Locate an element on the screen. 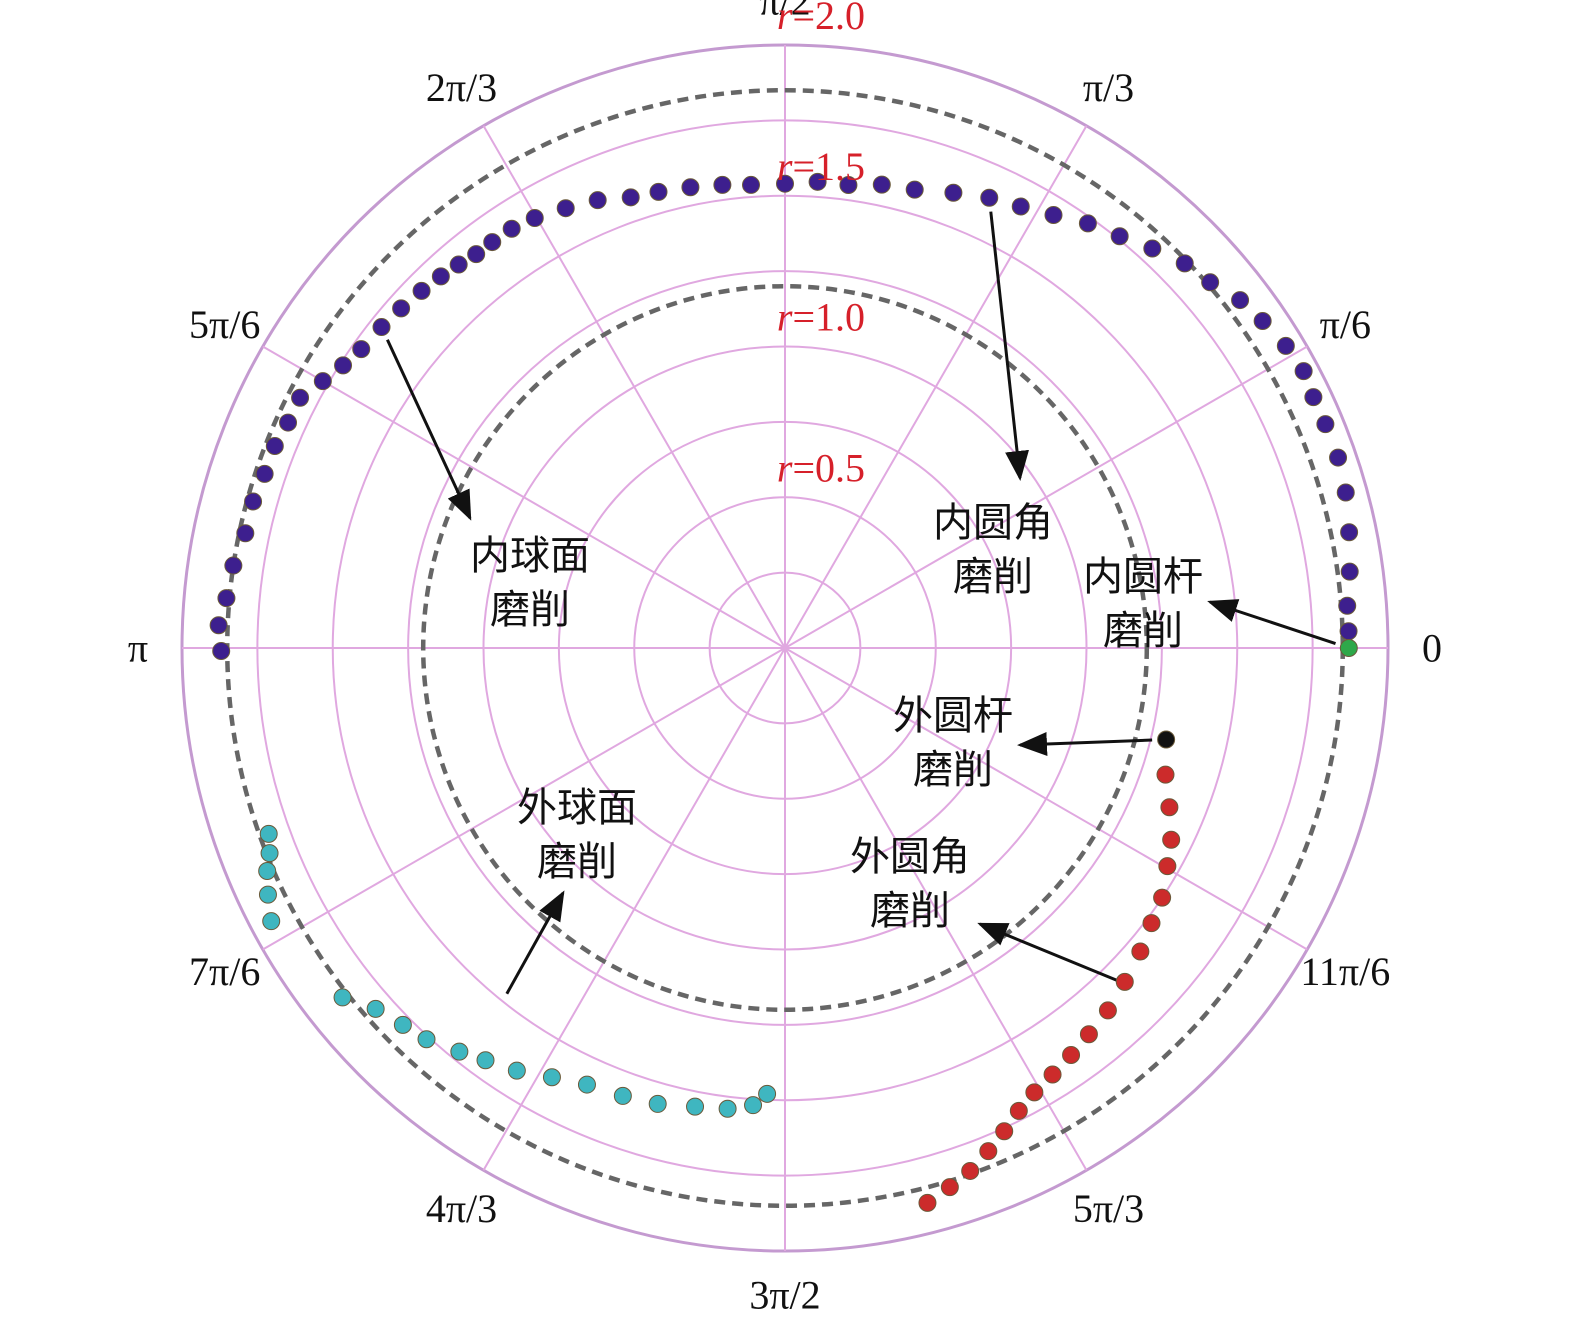 The height and width of the screenshot is (1319, 1575). angular-tick-label: π/2 is located at coordinates (784, 12).